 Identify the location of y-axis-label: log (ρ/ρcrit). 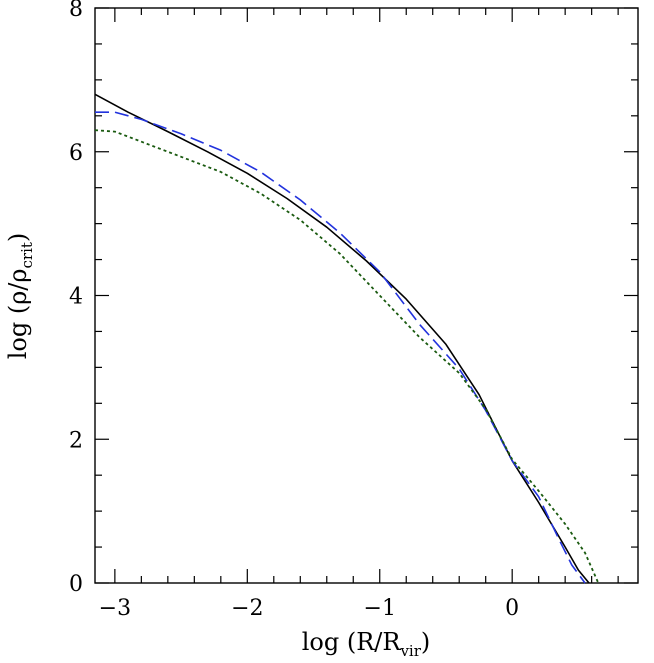
(20, 296).